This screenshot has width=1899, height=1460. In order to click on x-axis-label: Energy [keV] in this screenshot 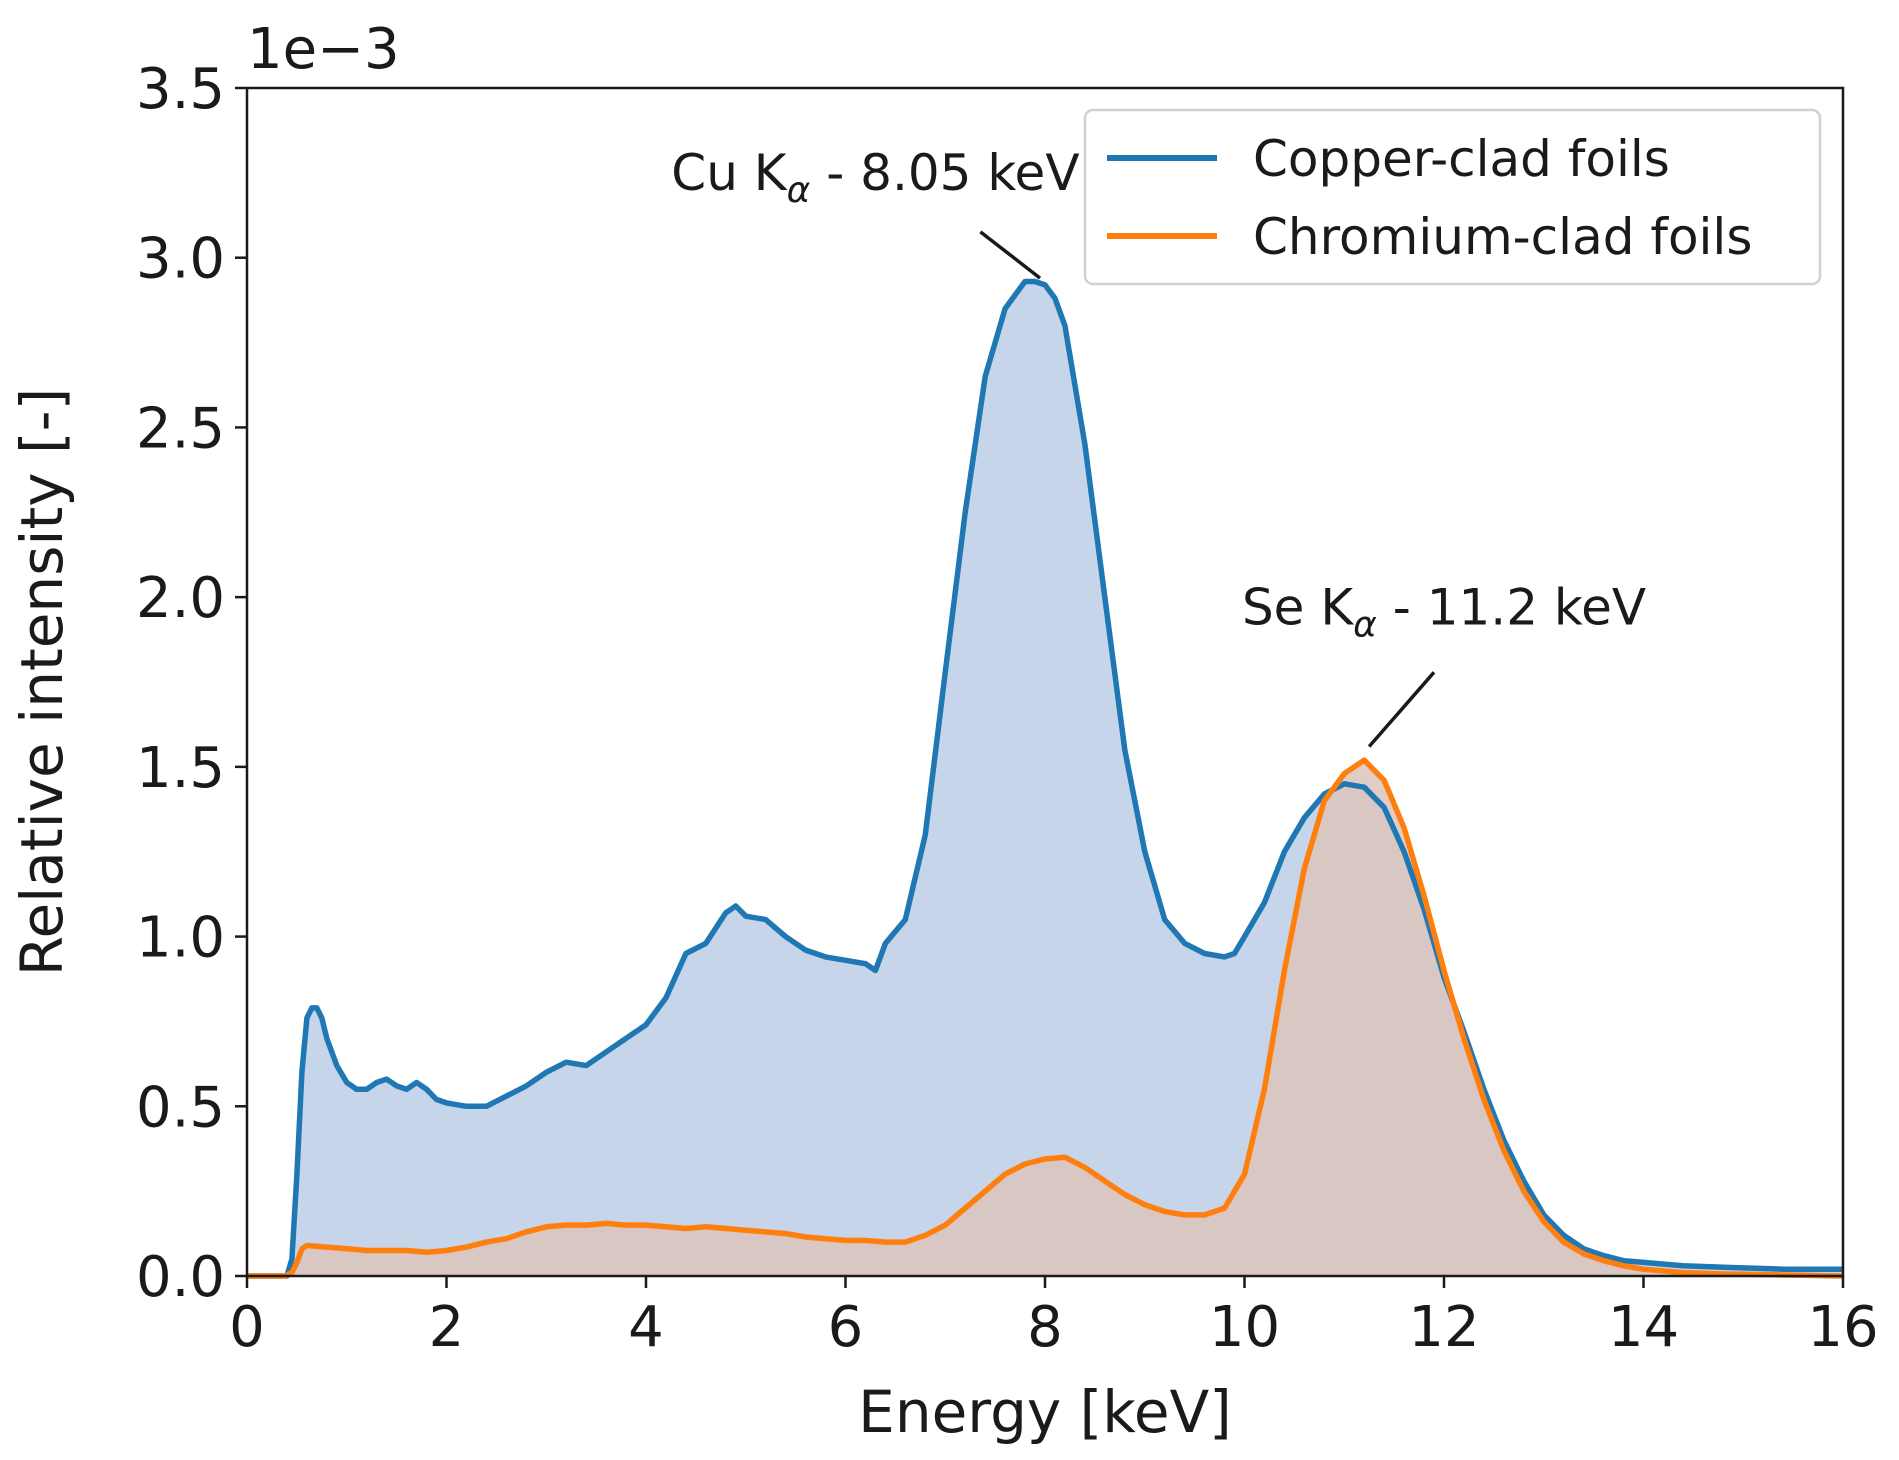, I will do `click(1045, 1412)`.